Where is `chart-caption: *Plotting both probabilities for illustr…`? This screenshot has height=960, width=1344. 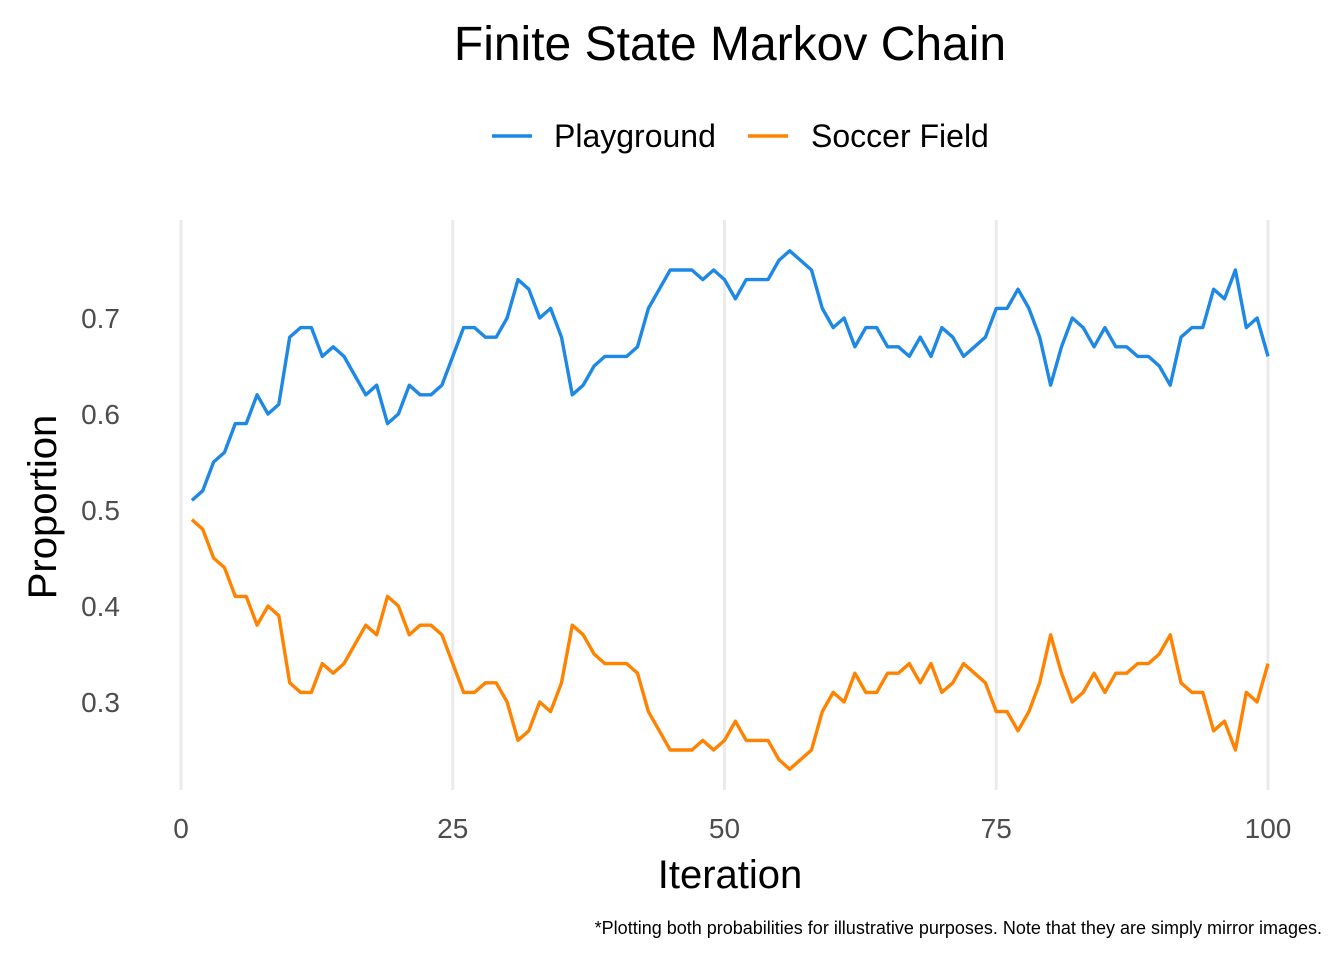
chart-caption: *Plotting both probabilities for illustr… is located at coordinates (958, 928).